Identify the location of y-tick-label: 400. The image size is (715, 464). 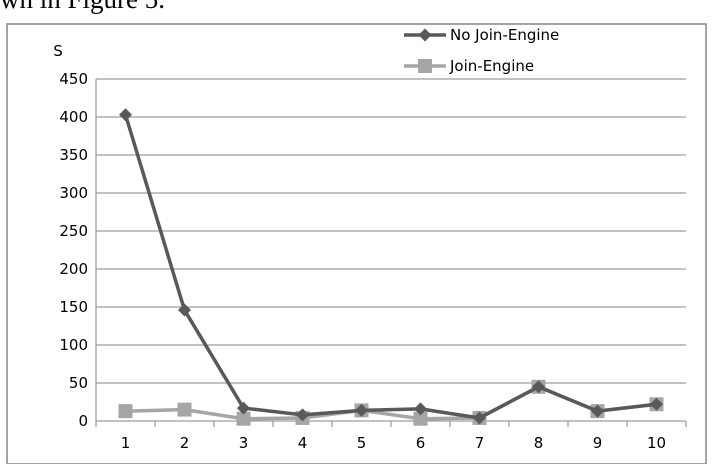
(73, 117).